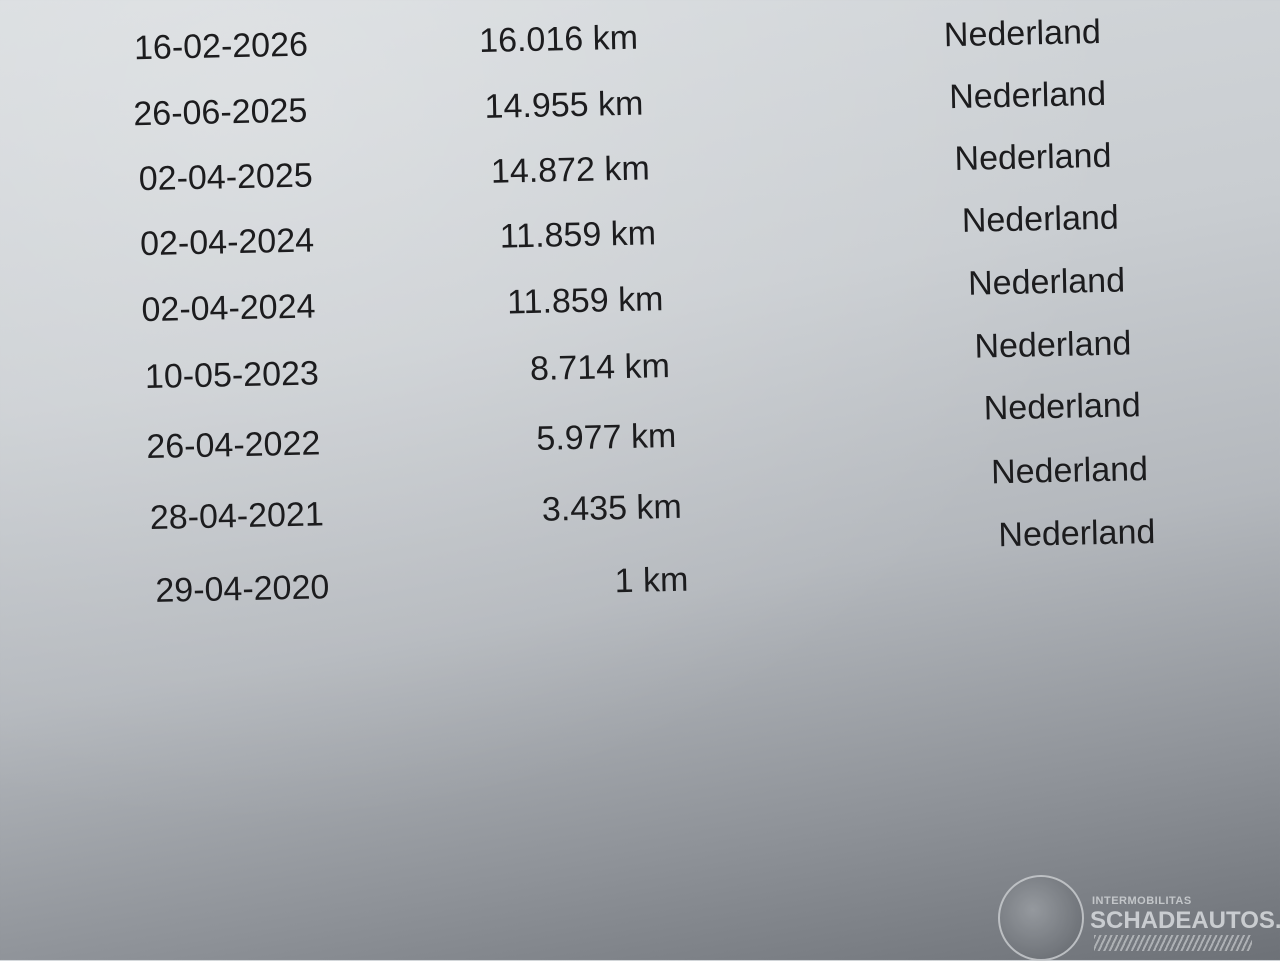 The height and width of the screenshot is (961, 1280). I want to click on mileage-cell: 1 km, so click(651, 580).